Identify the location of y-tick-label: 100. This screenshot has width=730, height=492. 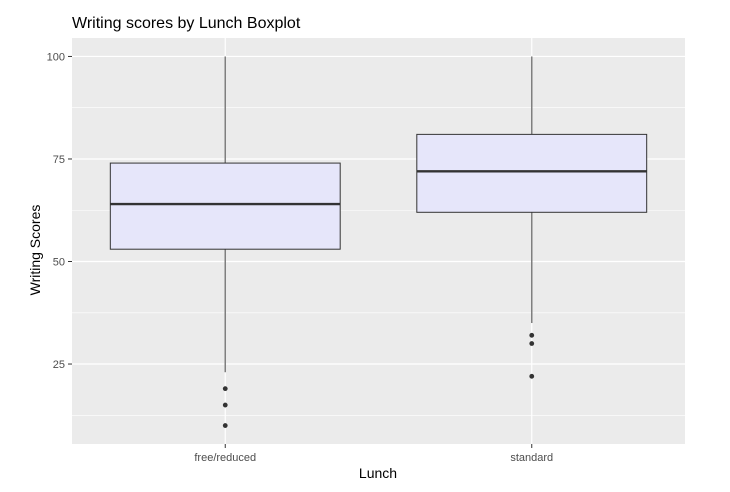
(56, 57).